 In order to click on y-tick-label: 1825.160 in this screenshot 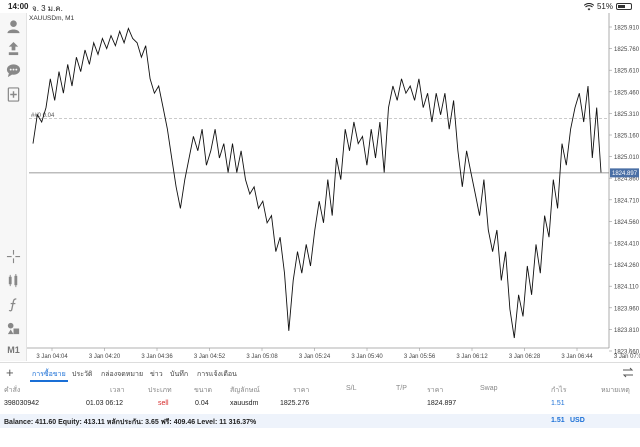, I will do `click(627, 137)`.